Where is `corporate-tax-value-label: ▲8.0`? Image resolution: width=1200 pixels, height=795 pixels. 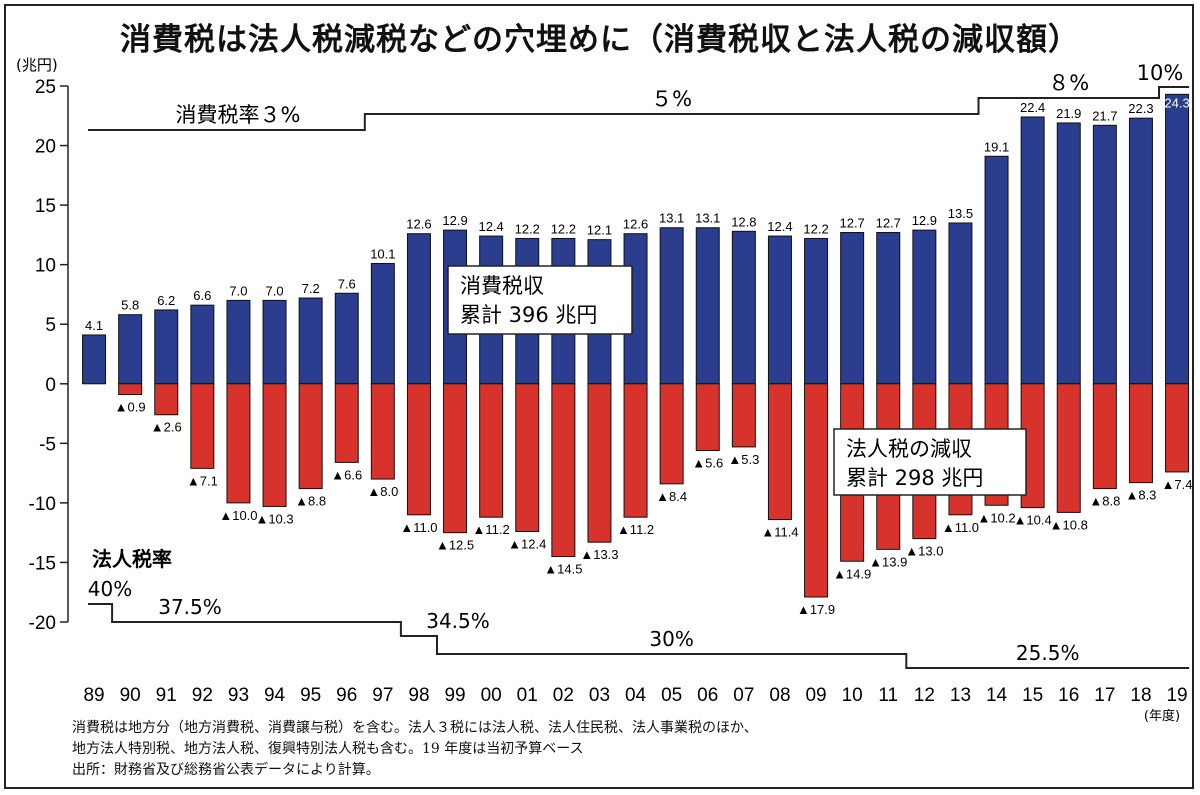
corporate-tax-value-label: ▲8.0 is located at coordinates (382, 491).